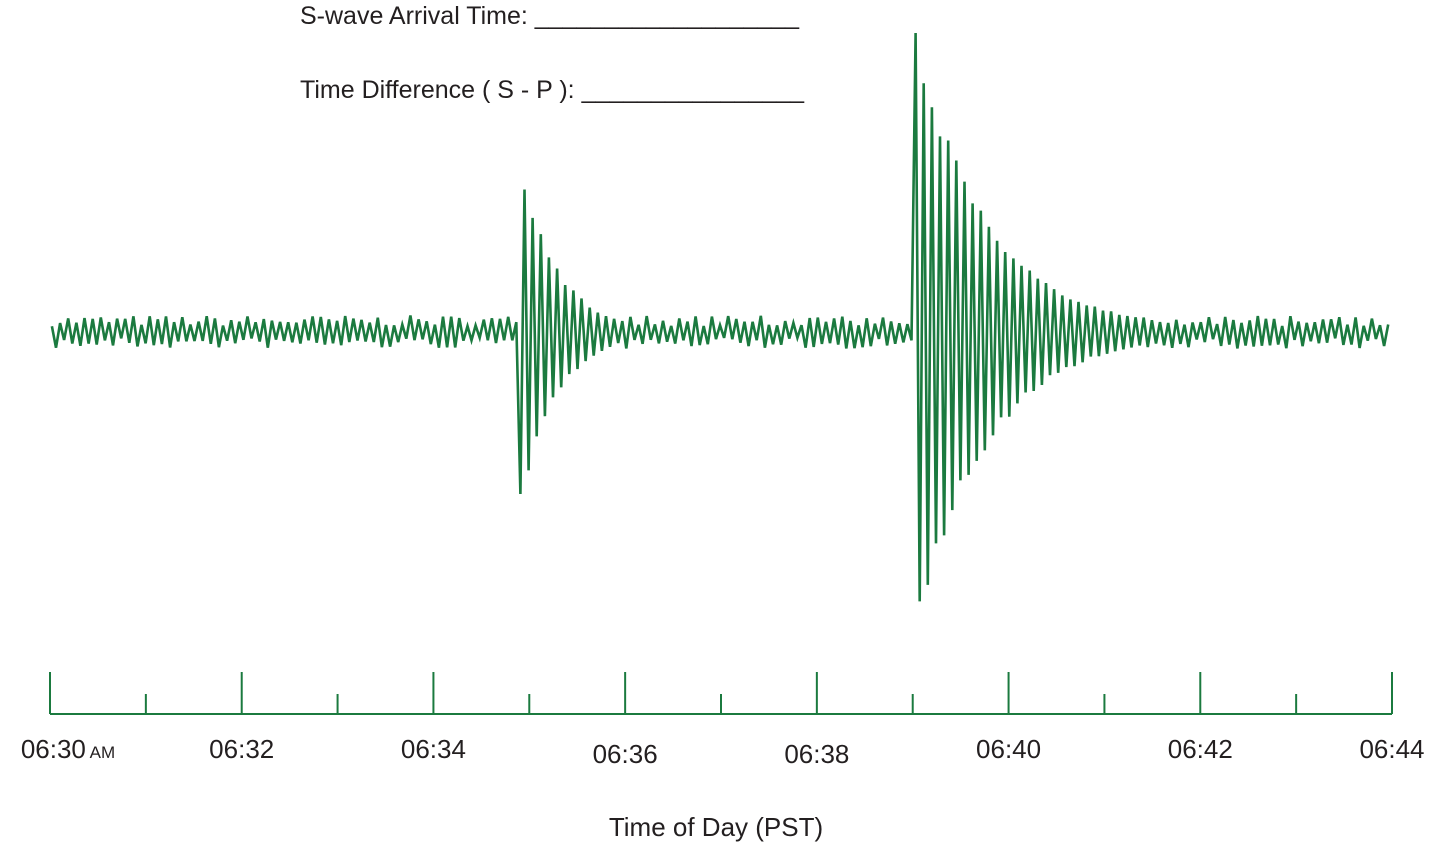 Image resolution: width=1432 pixels, height=842 pixels. I want to click on tick-label: 06:38, so click(816, 754).